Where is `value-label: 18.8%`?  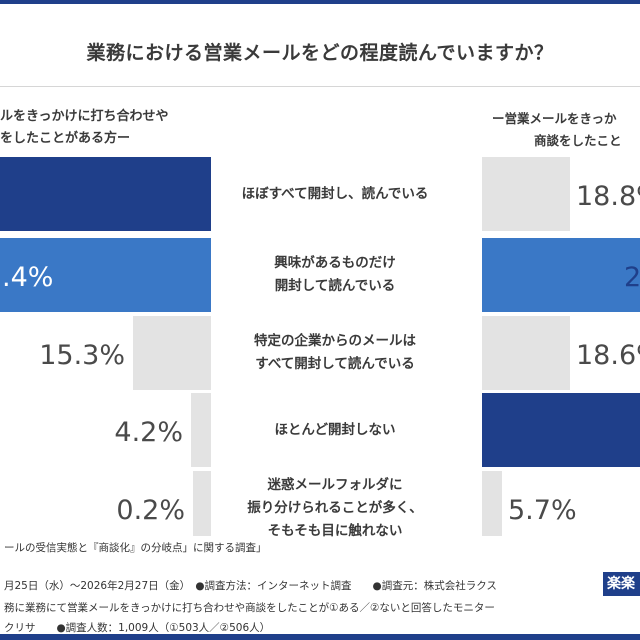 value-label: 18.8% is located at coordinates (608, 196).